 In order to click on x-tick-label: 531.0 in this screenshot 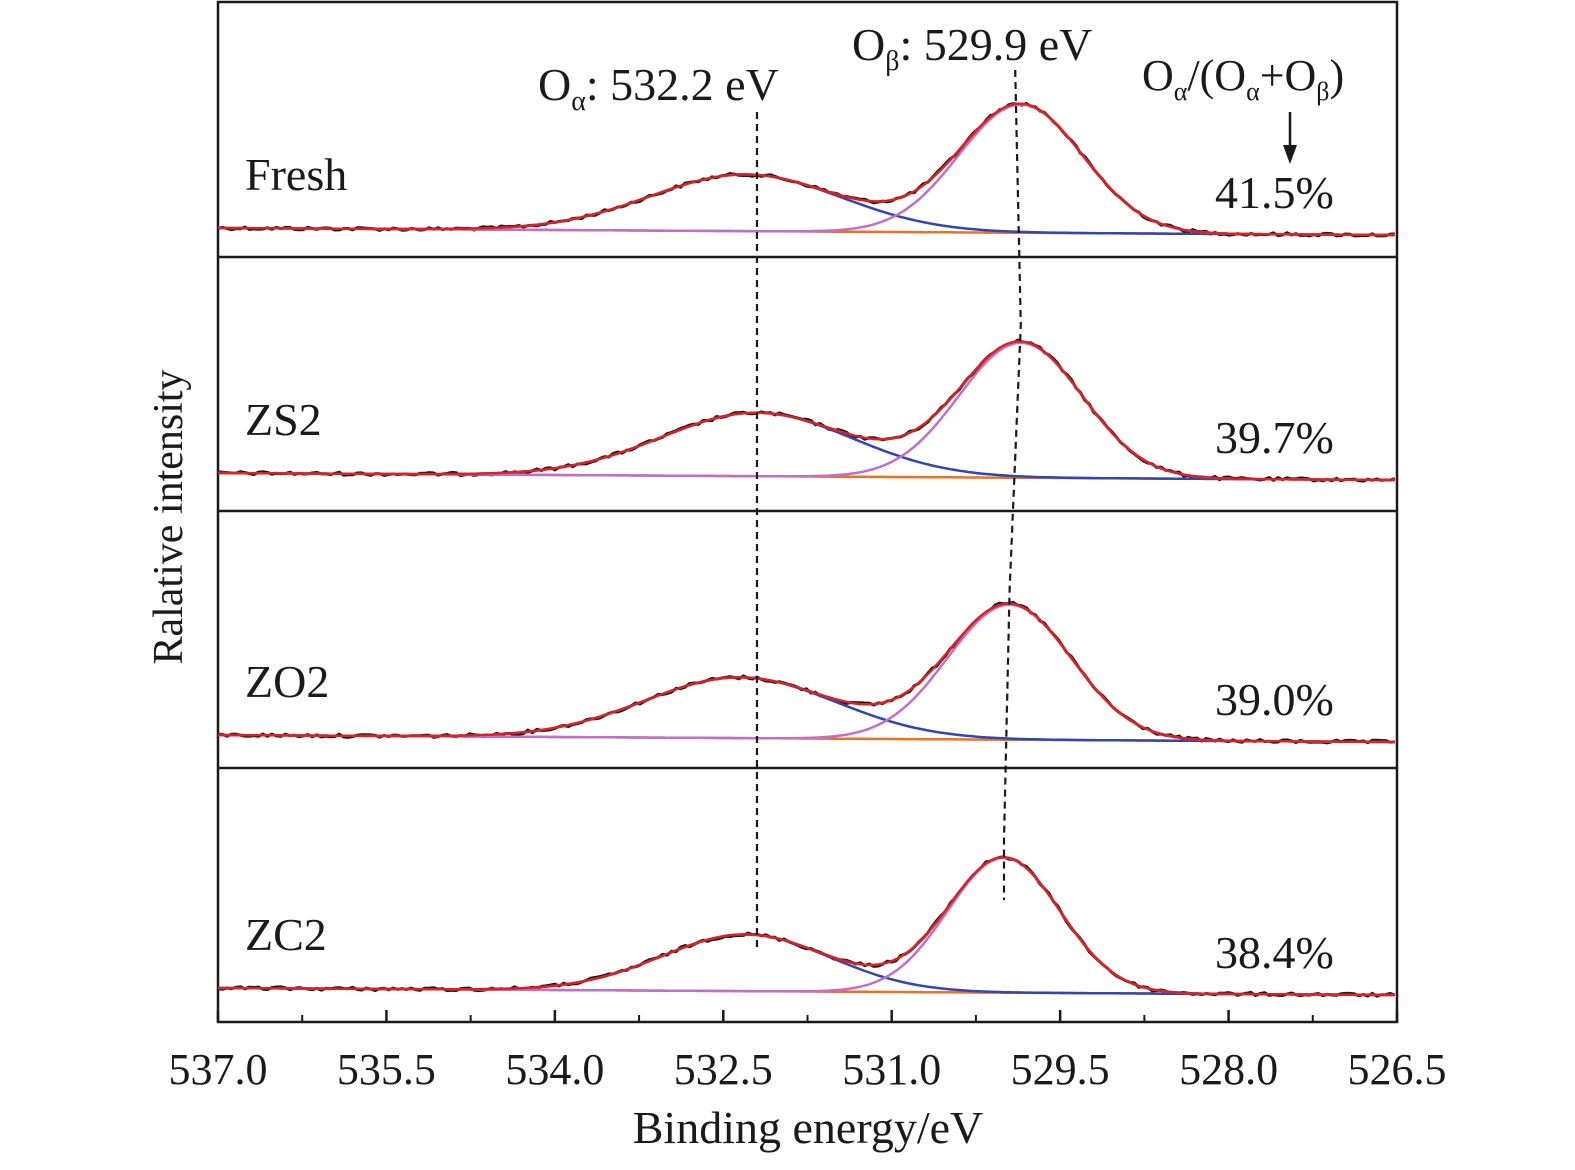, I will do `click(891, 1069)`.